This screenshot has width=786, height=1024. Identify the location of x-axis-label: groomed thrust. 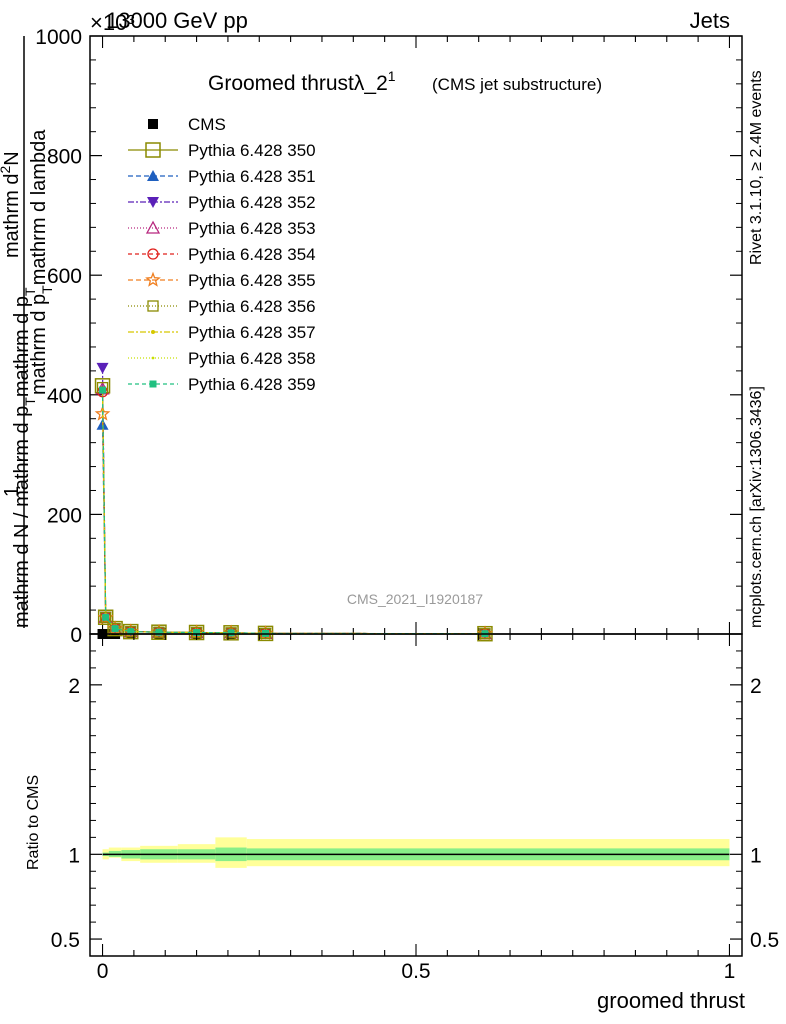
(671, 1000).